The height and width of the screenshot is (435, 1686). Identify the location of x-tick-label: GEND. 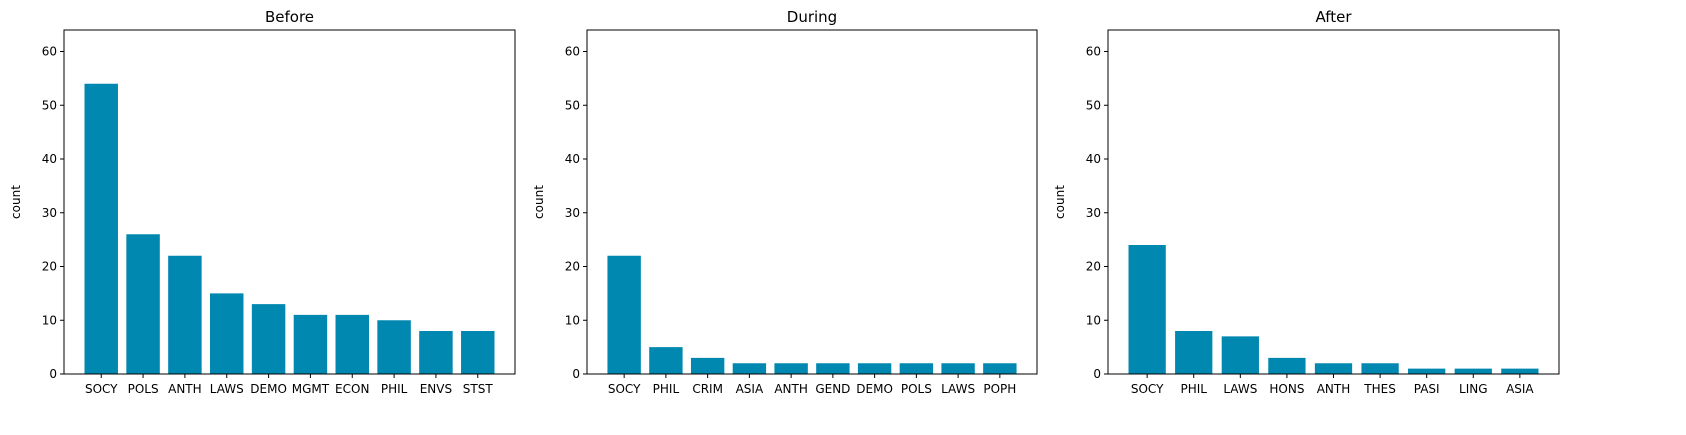
(832, 389).